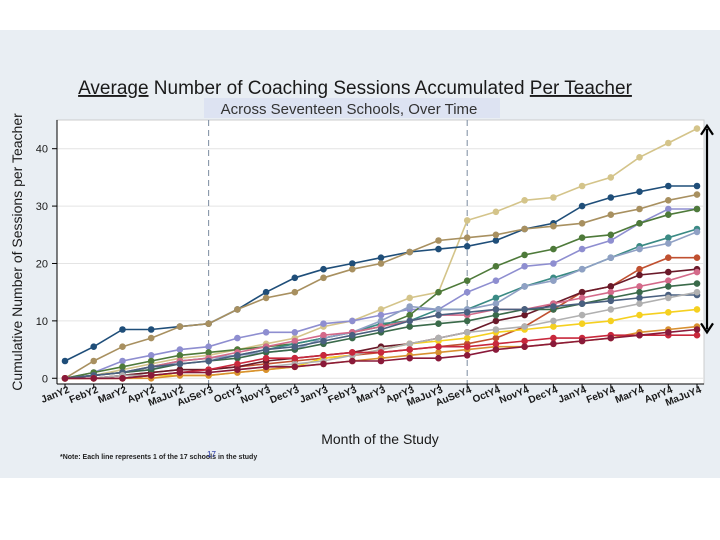 The width and height of the screenshot is (720, 540). What do you see at coordinates (211, 454) in the screenshot?
I see `footnote-badge: 17` at bounding box center [211, 454].